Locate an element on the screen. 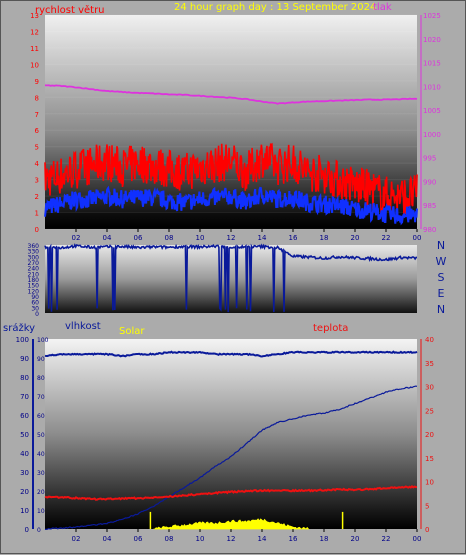 The image size is (466, 555). humidity-x-tick-label: 04 is located at coordinates (107, 539).